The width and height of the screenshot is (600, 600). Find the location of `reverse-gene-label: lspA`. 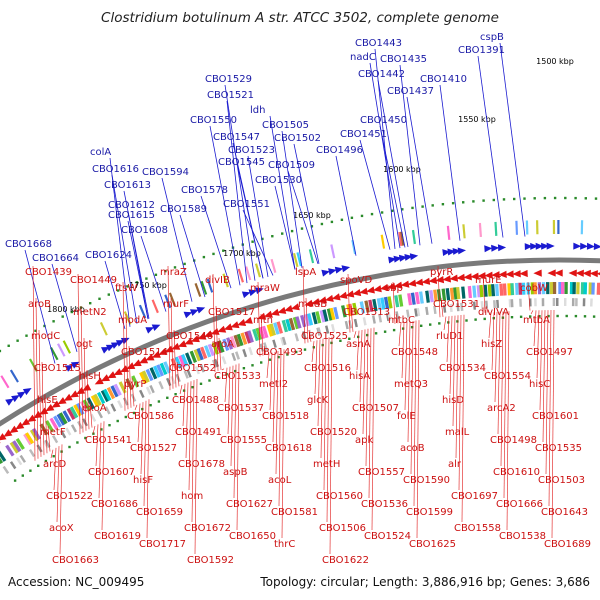

reverse-gene-label: lspA is located at coordinates (305, 272).